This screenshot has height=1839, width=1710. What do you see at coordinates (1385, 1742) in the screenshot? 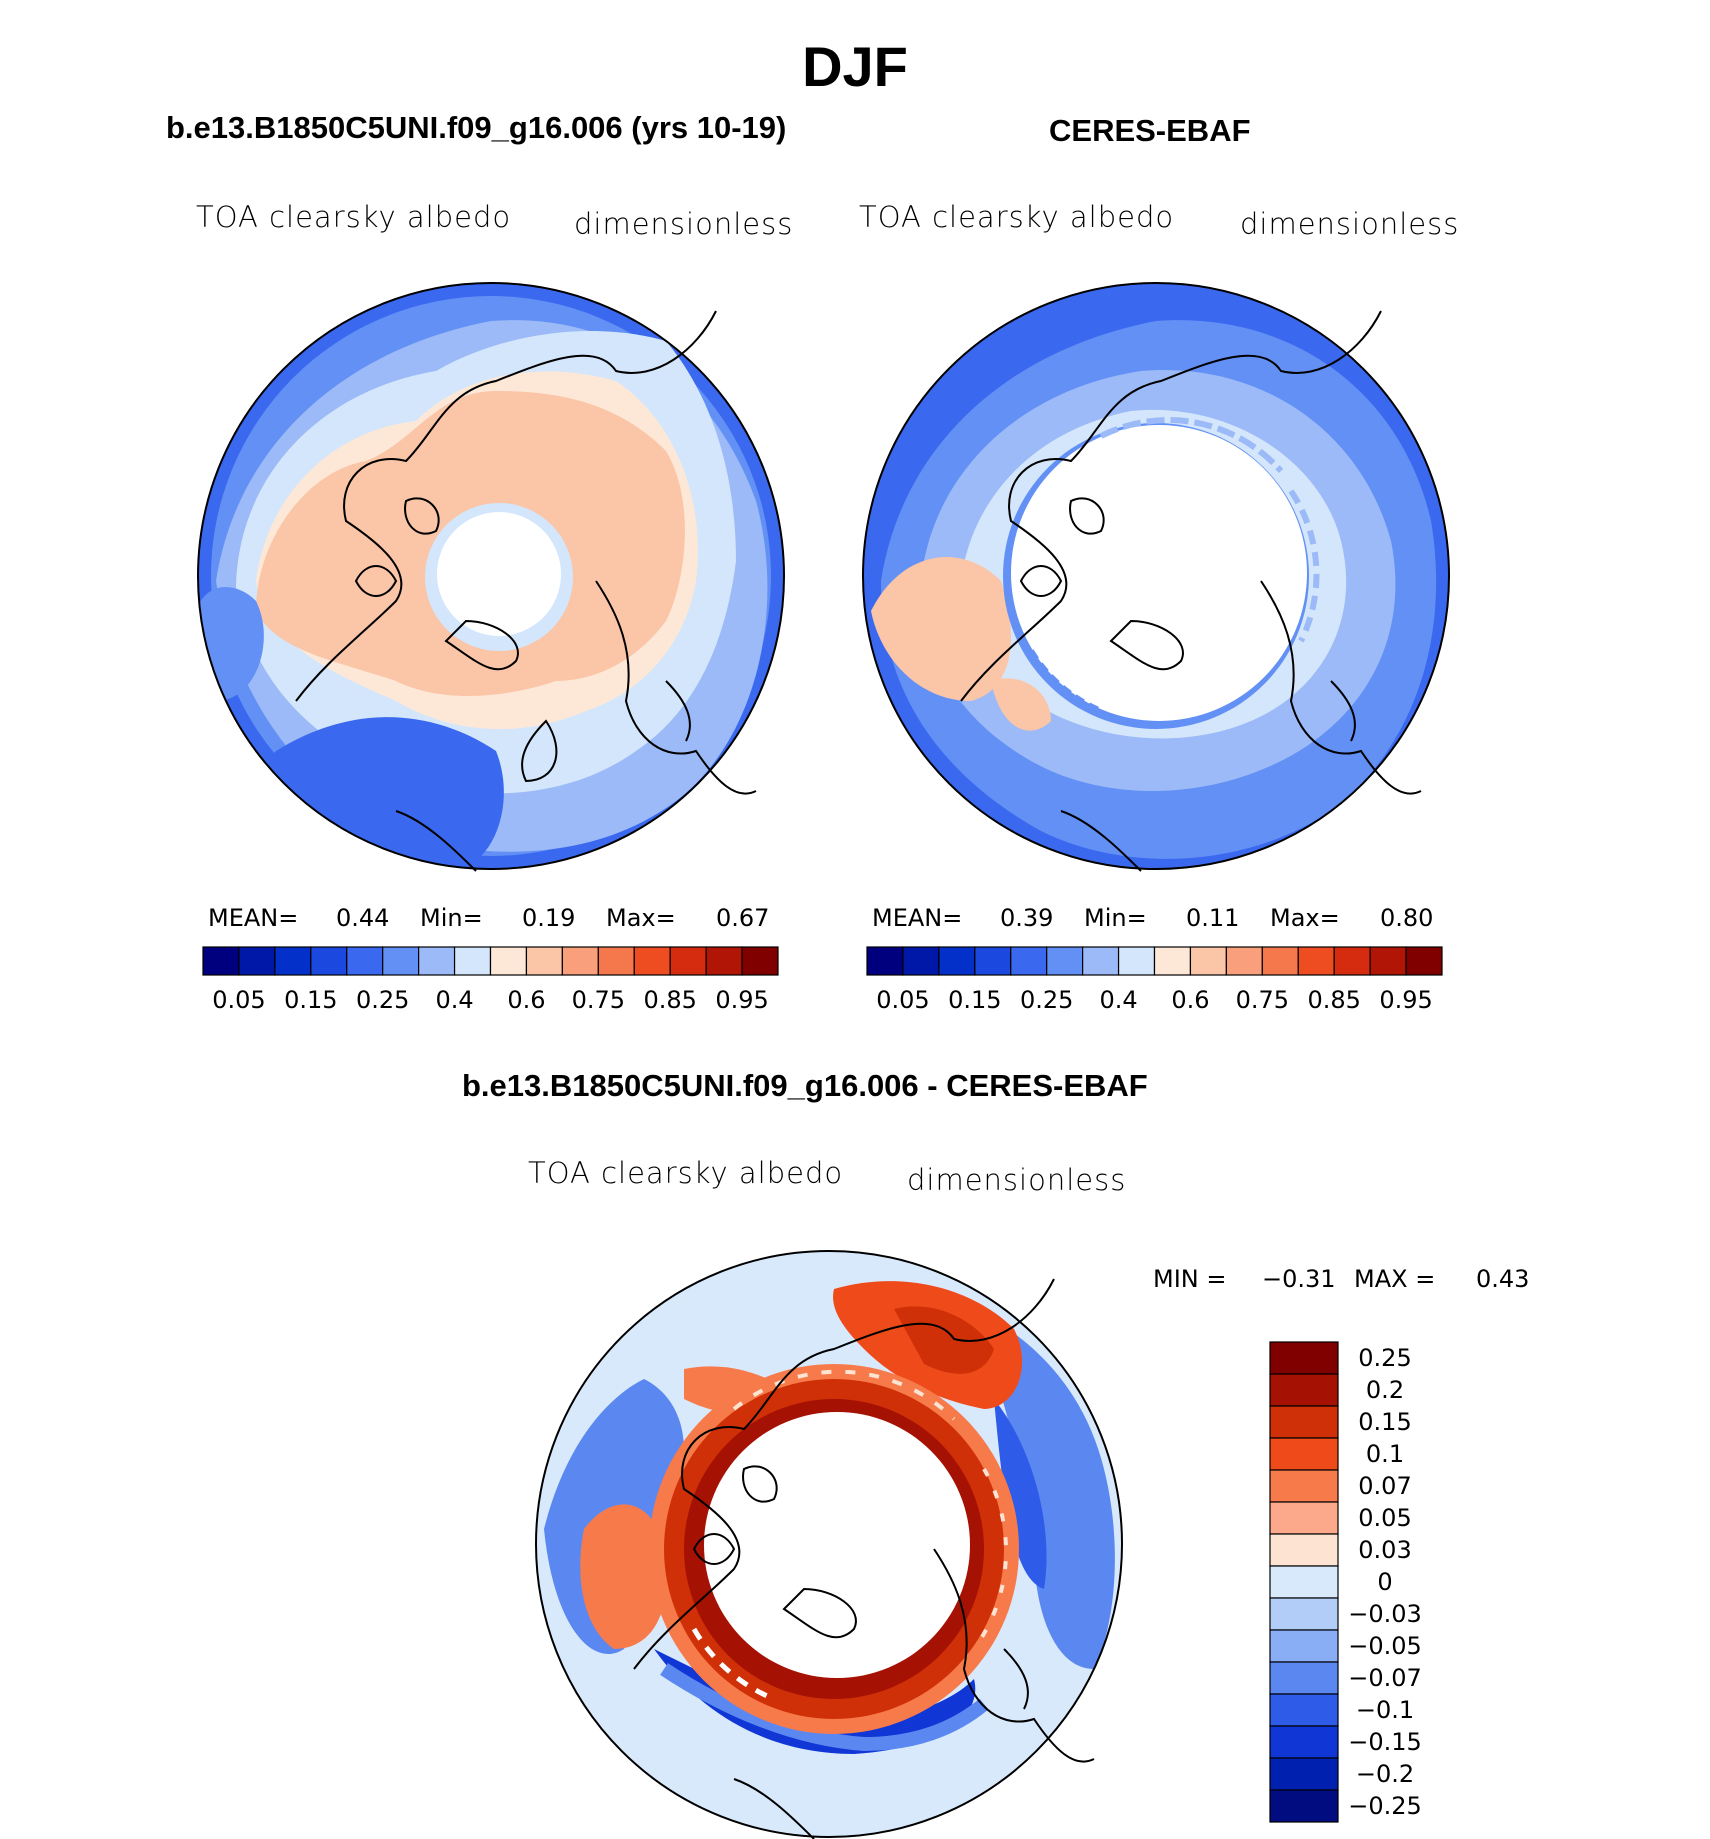
I see `colorbar-tick-label: −0.15` at bounding box center [1385, 1742].